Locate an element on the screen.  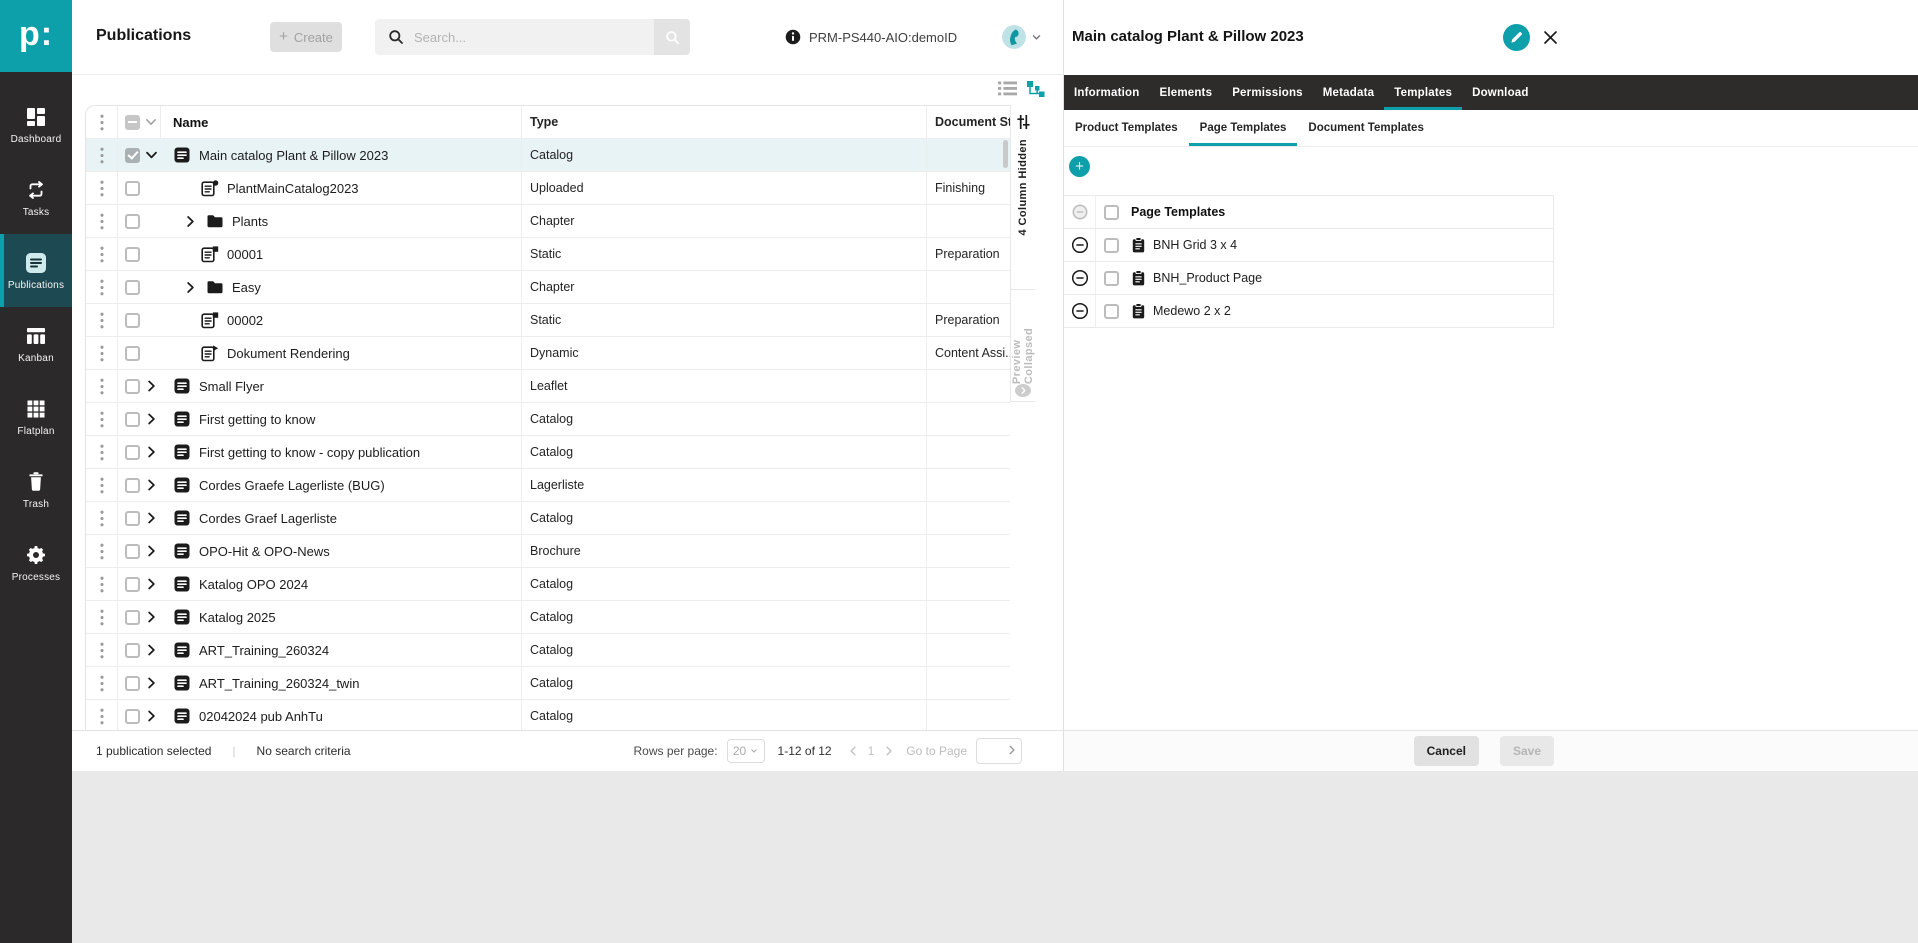
next-page-icon is located at coordinates (889, 751).